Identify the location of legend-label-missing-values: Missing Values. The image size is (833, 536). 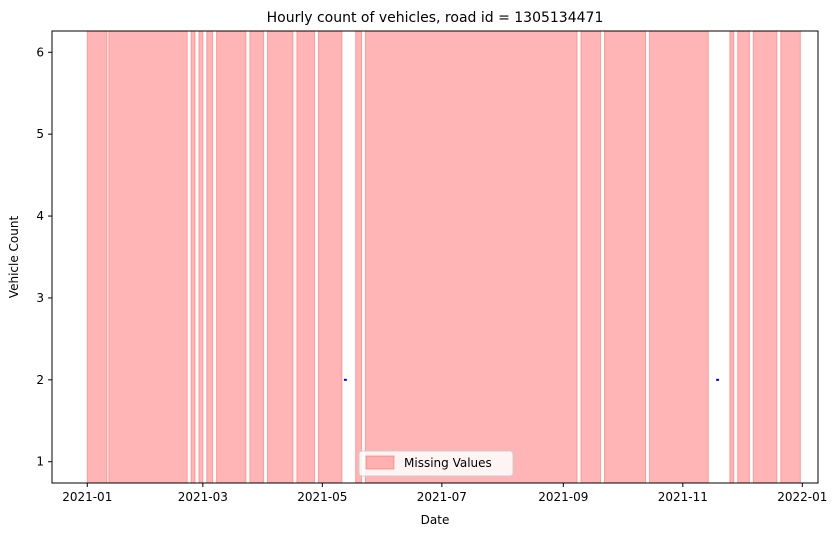
(448, 463).